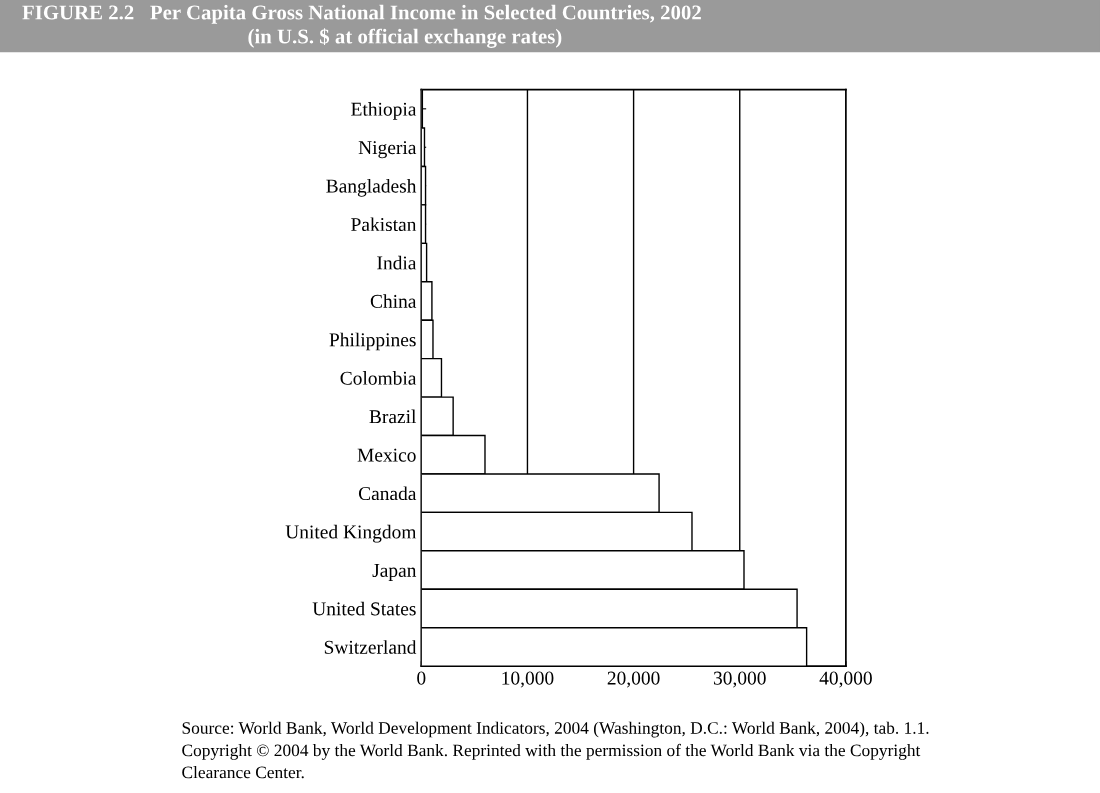  I want to click on y-tick-label: Japan, so click(394, 572).